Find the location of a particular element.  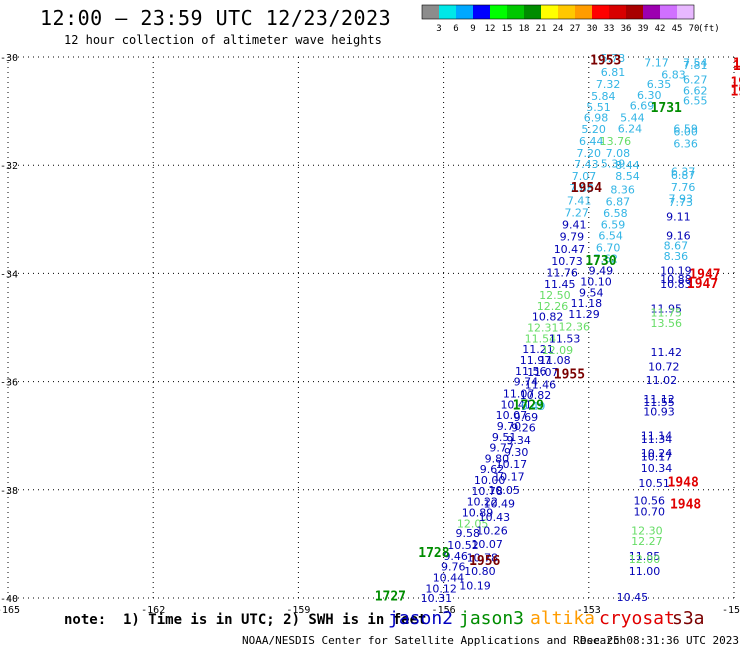

wave-height-value: 8.54 is located at coordinates (627, 176).